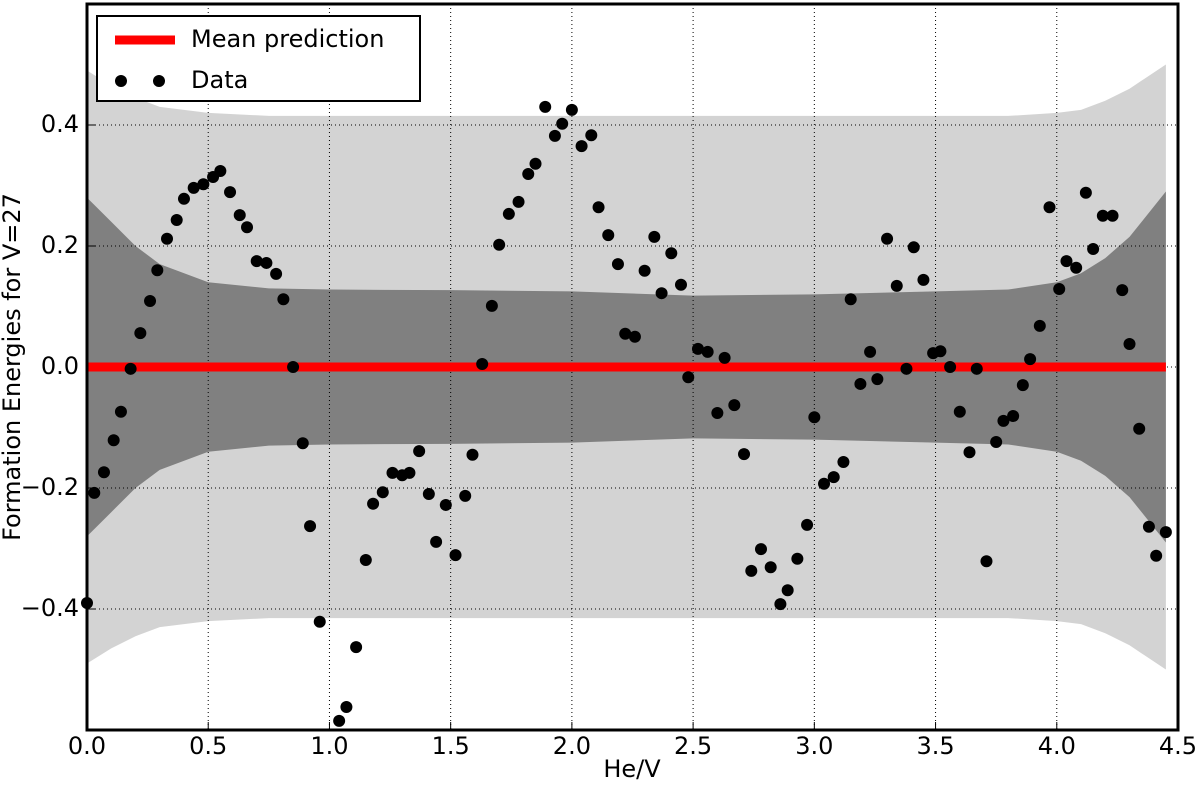  I want to click on y-tick-label: 0.2, so click(60, 245).